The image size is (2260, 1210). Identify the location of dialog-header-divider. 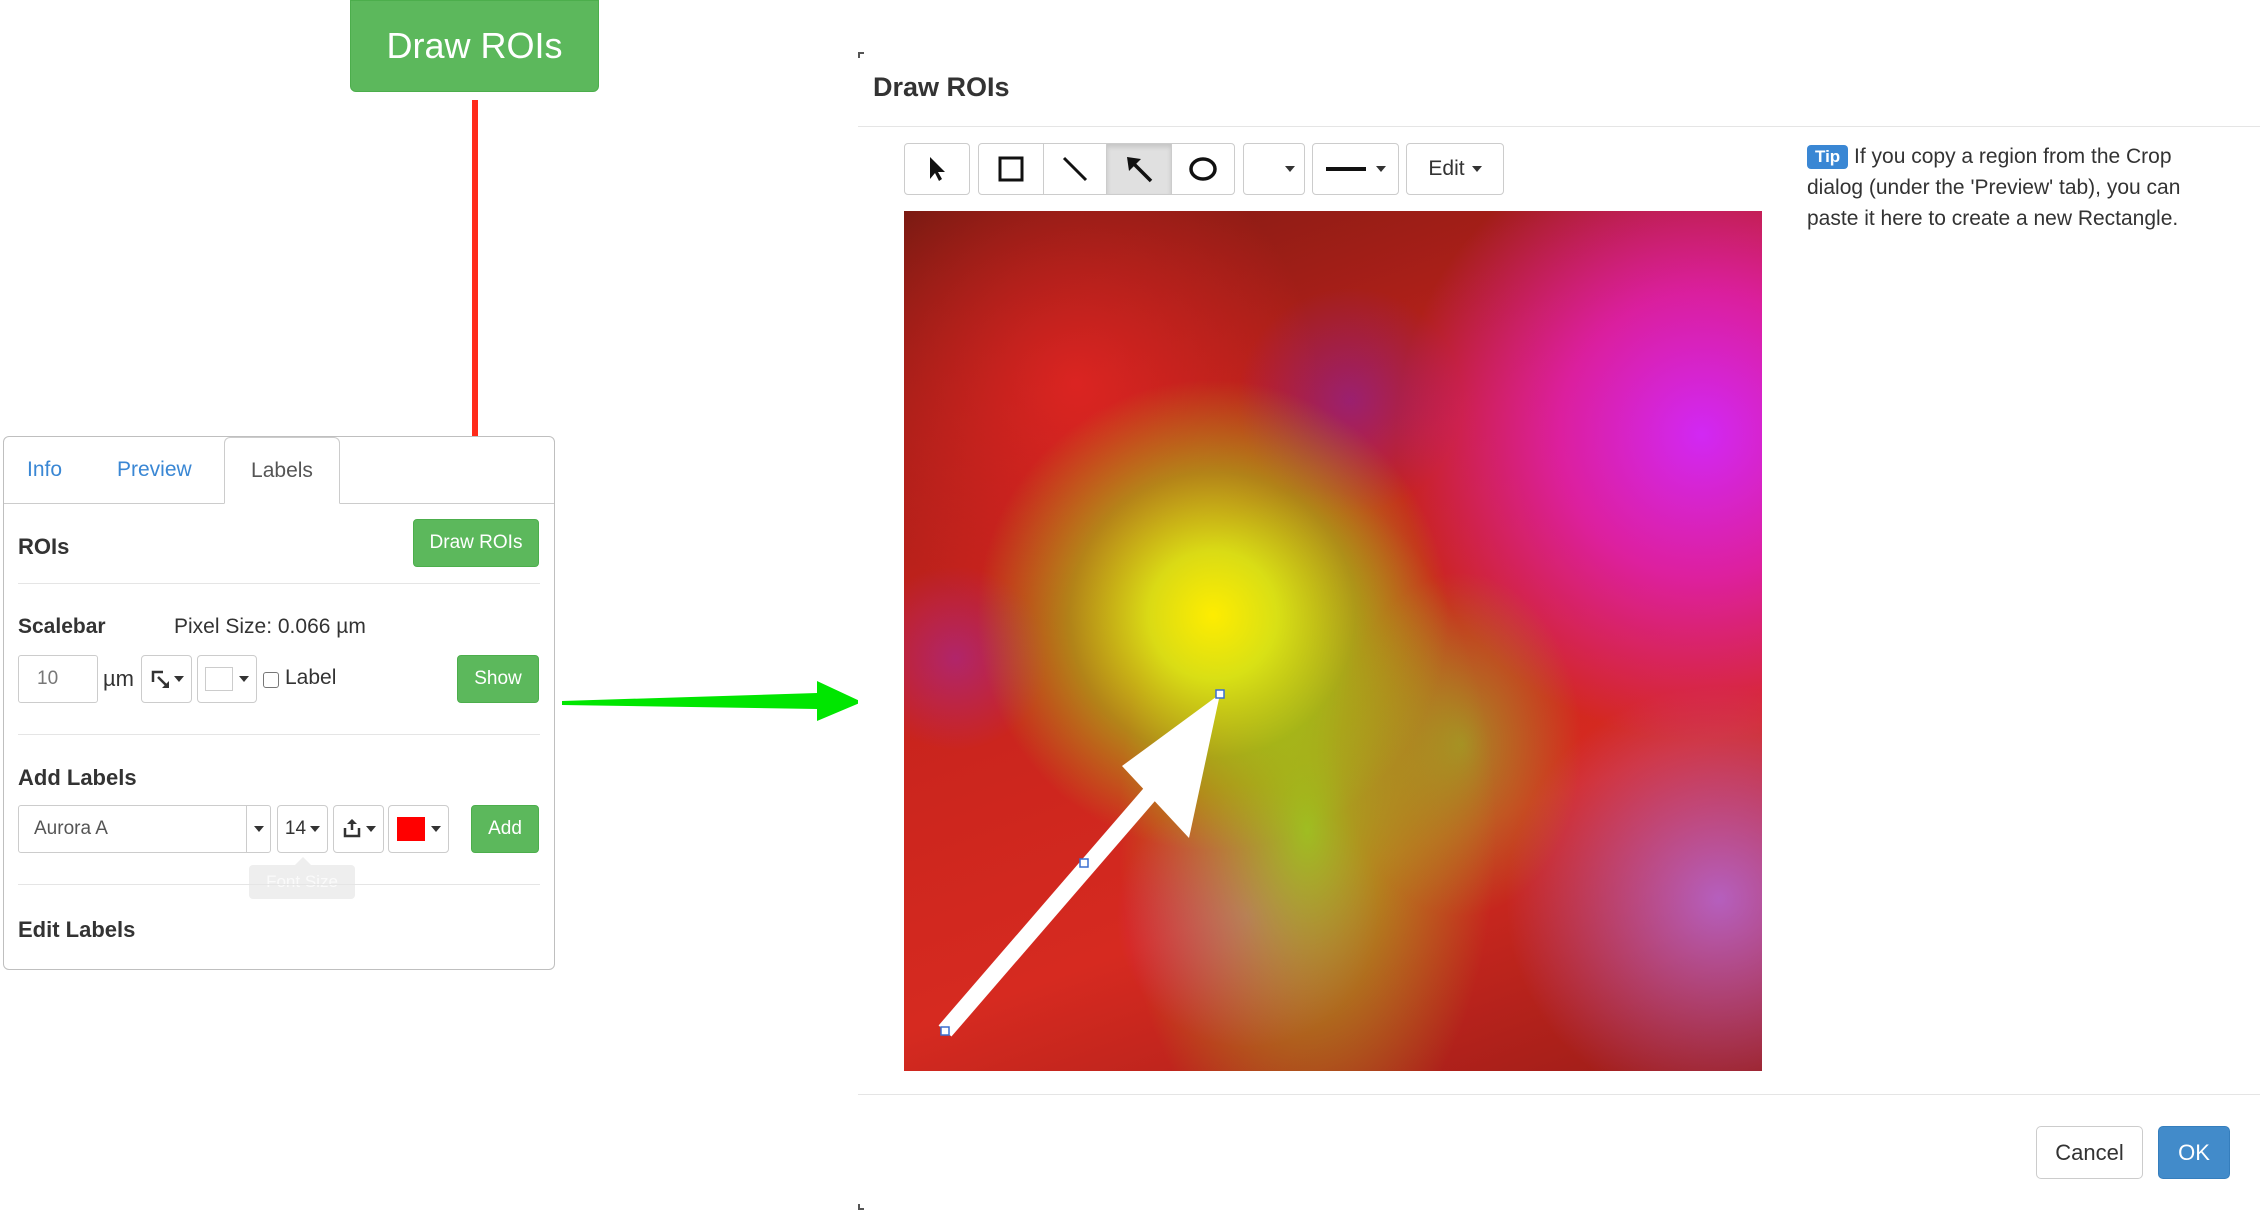
(1559, 126).